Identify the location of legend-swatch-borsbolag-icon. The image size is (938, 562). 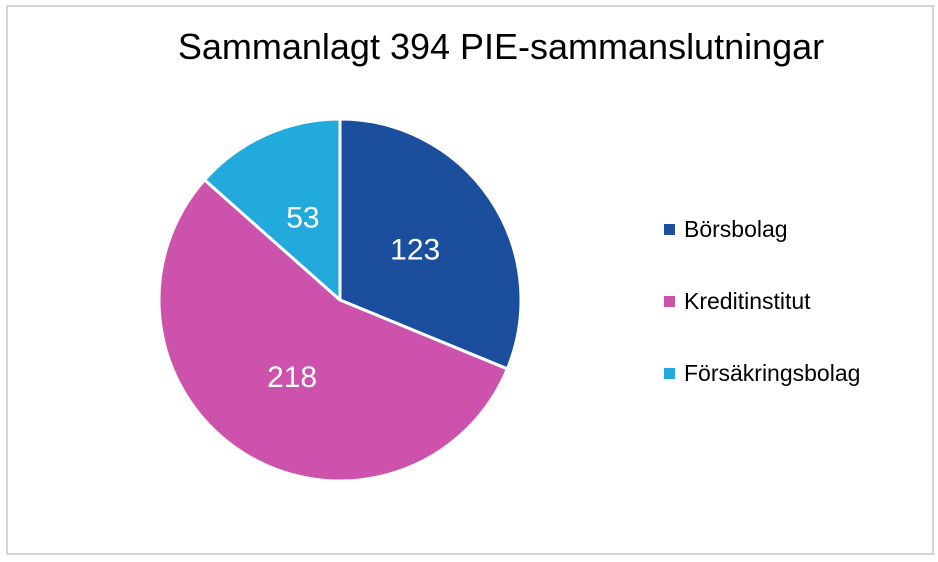
(669, 229).